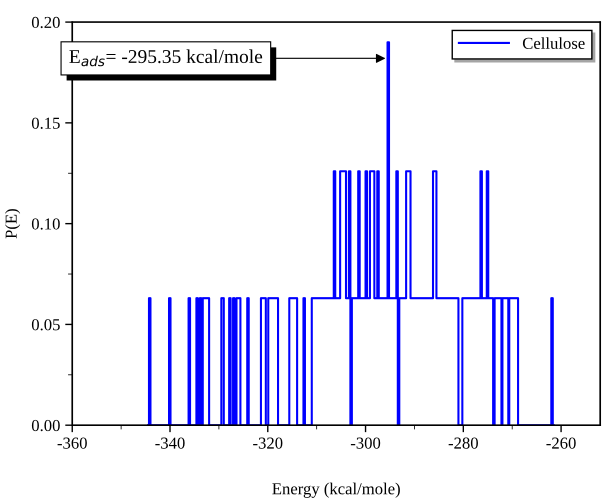 This screenshot has height=502, width=602. What do you see at coordinates (165, 57) in the screenshot?
I see `annotation: E$_{ads}$= -295.35 kcal/mole` at bounding box center [165, 57].